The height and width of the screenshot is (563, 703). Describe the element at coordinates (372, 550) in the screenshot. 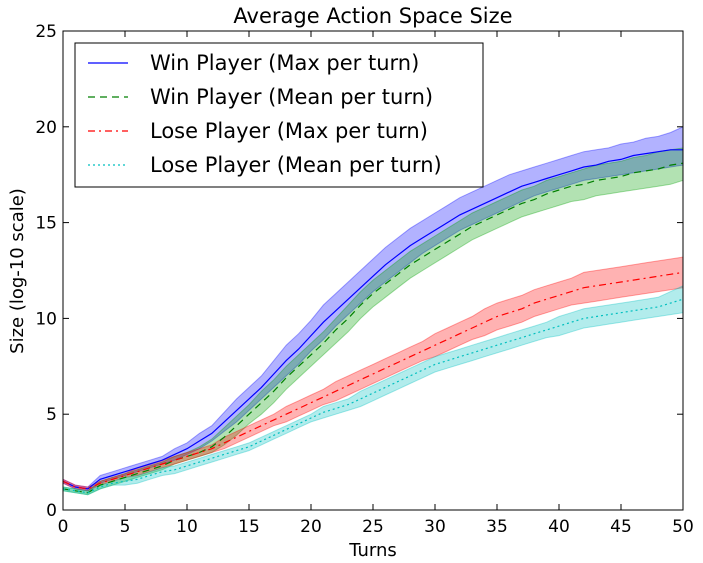

I see `x-axis-label: Turns` at that location.